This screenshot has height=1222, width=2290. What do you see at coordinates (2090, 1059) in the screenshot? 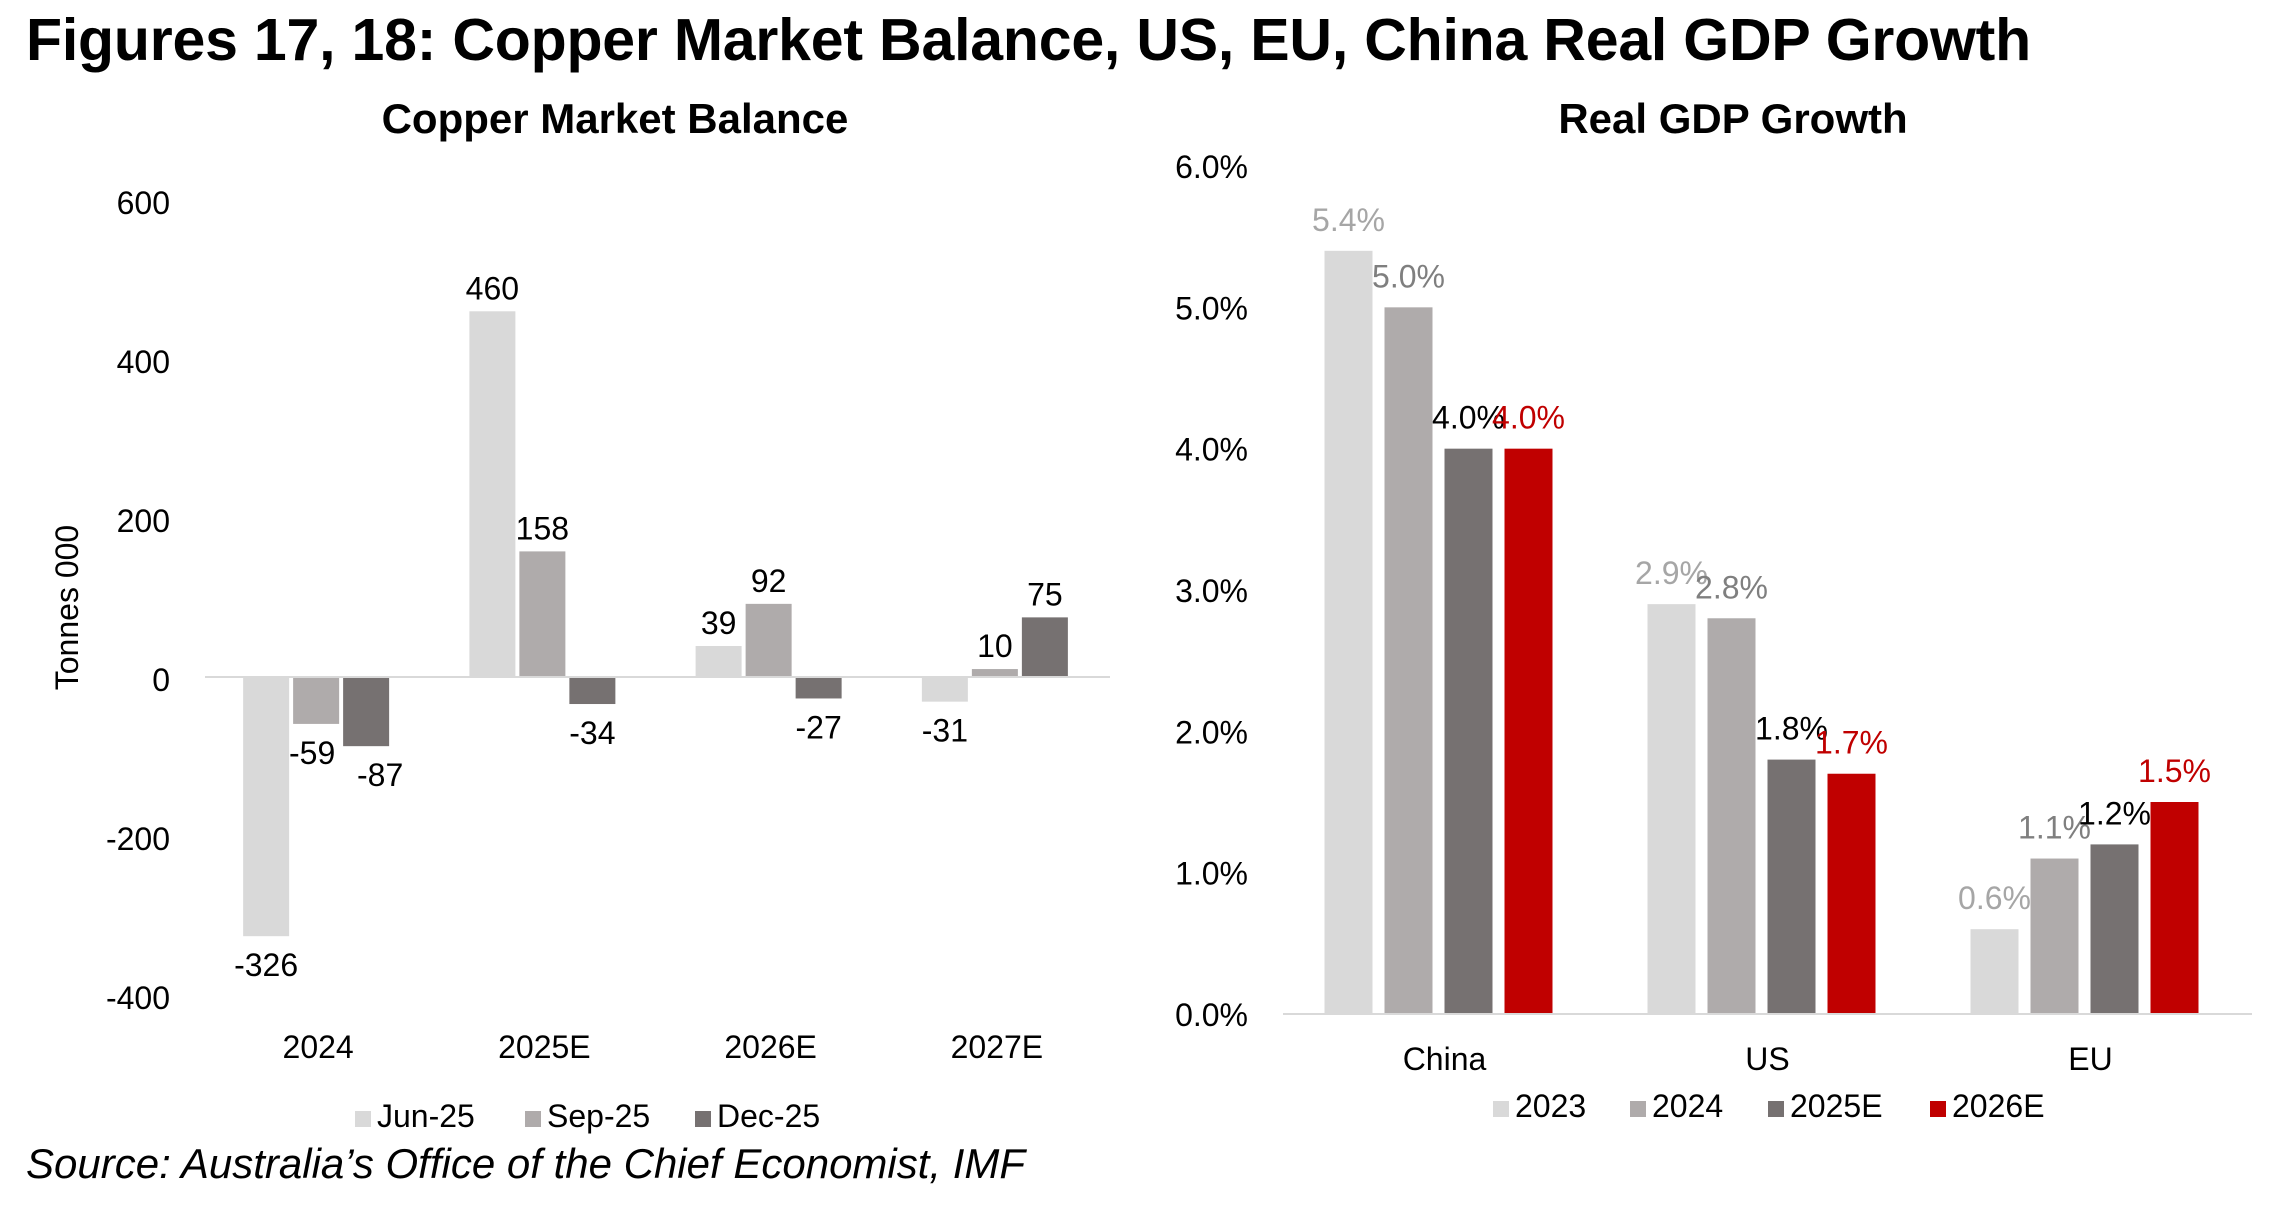
I see `x-tick-label: EU` at bounding box center [2090, 1059].